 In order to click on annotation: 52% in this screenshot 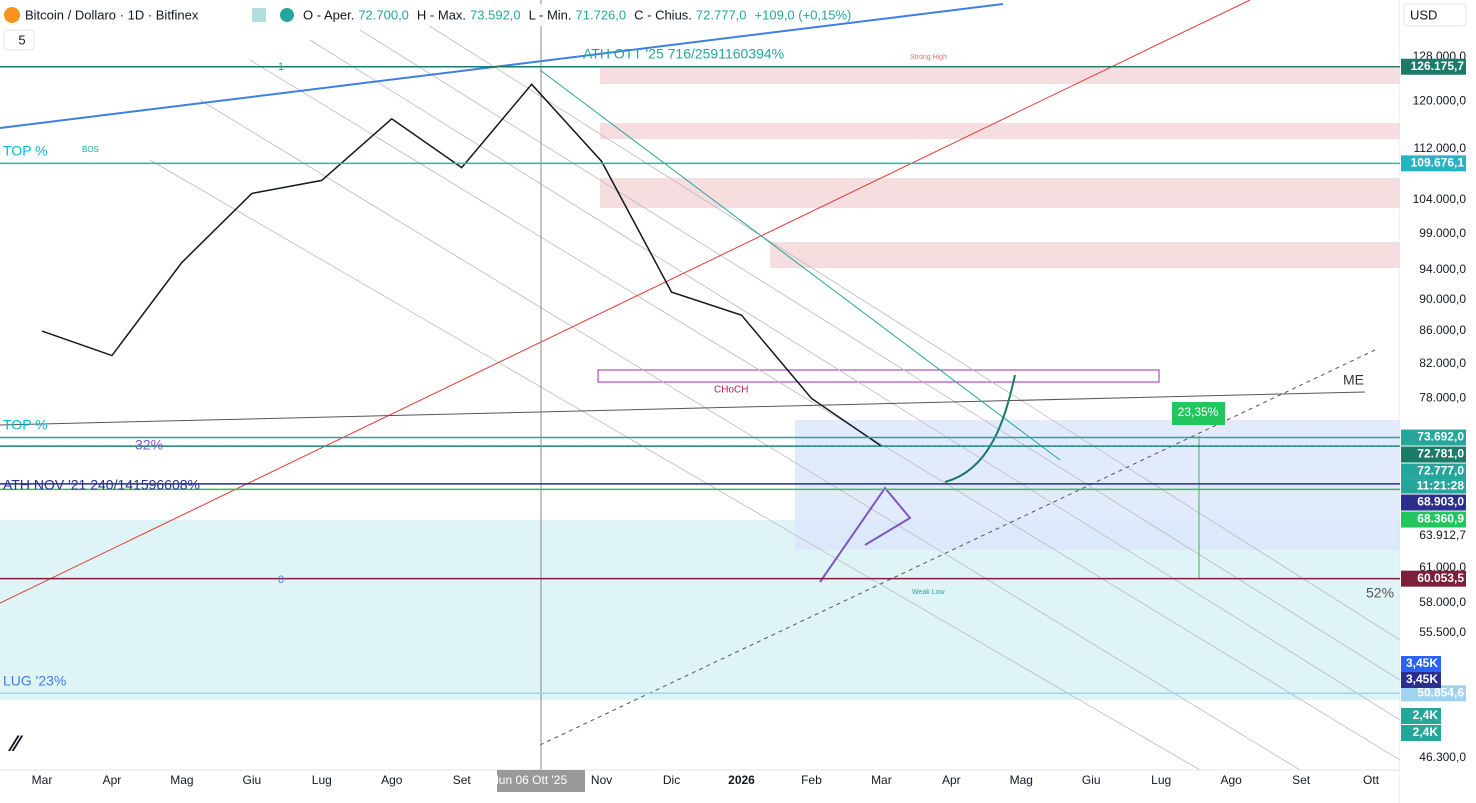, I will do `click(1380, 593)`.